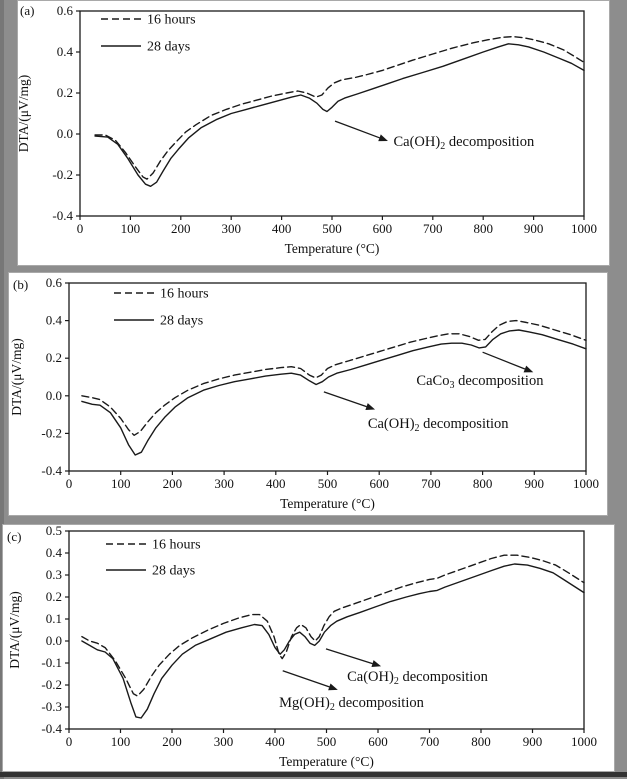 The width and height of the screenshot is (627, 779). What do you see at coordinates (352, 704) in the screenshot?
I see `annotation-text: Mg(OH)2 decomposition` at bounding box center [352, 704].